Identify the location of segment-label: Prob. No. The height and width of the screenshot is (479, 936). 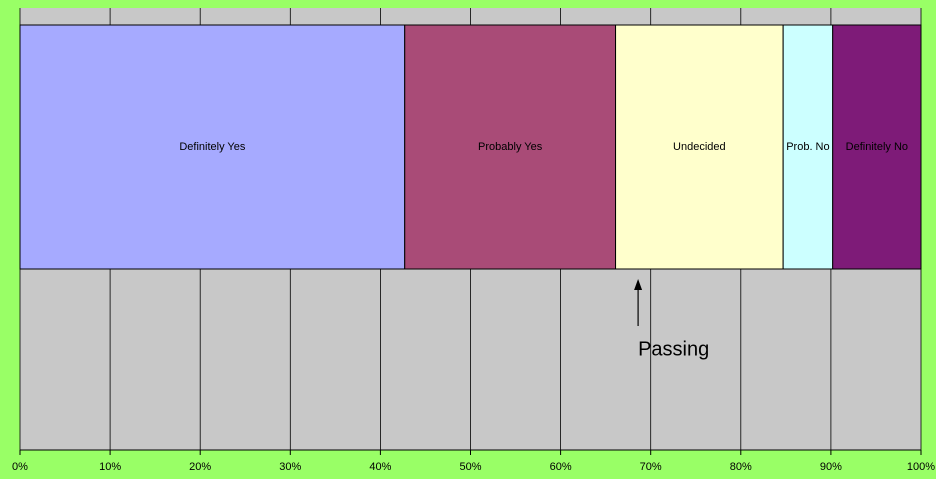
(807, 147).